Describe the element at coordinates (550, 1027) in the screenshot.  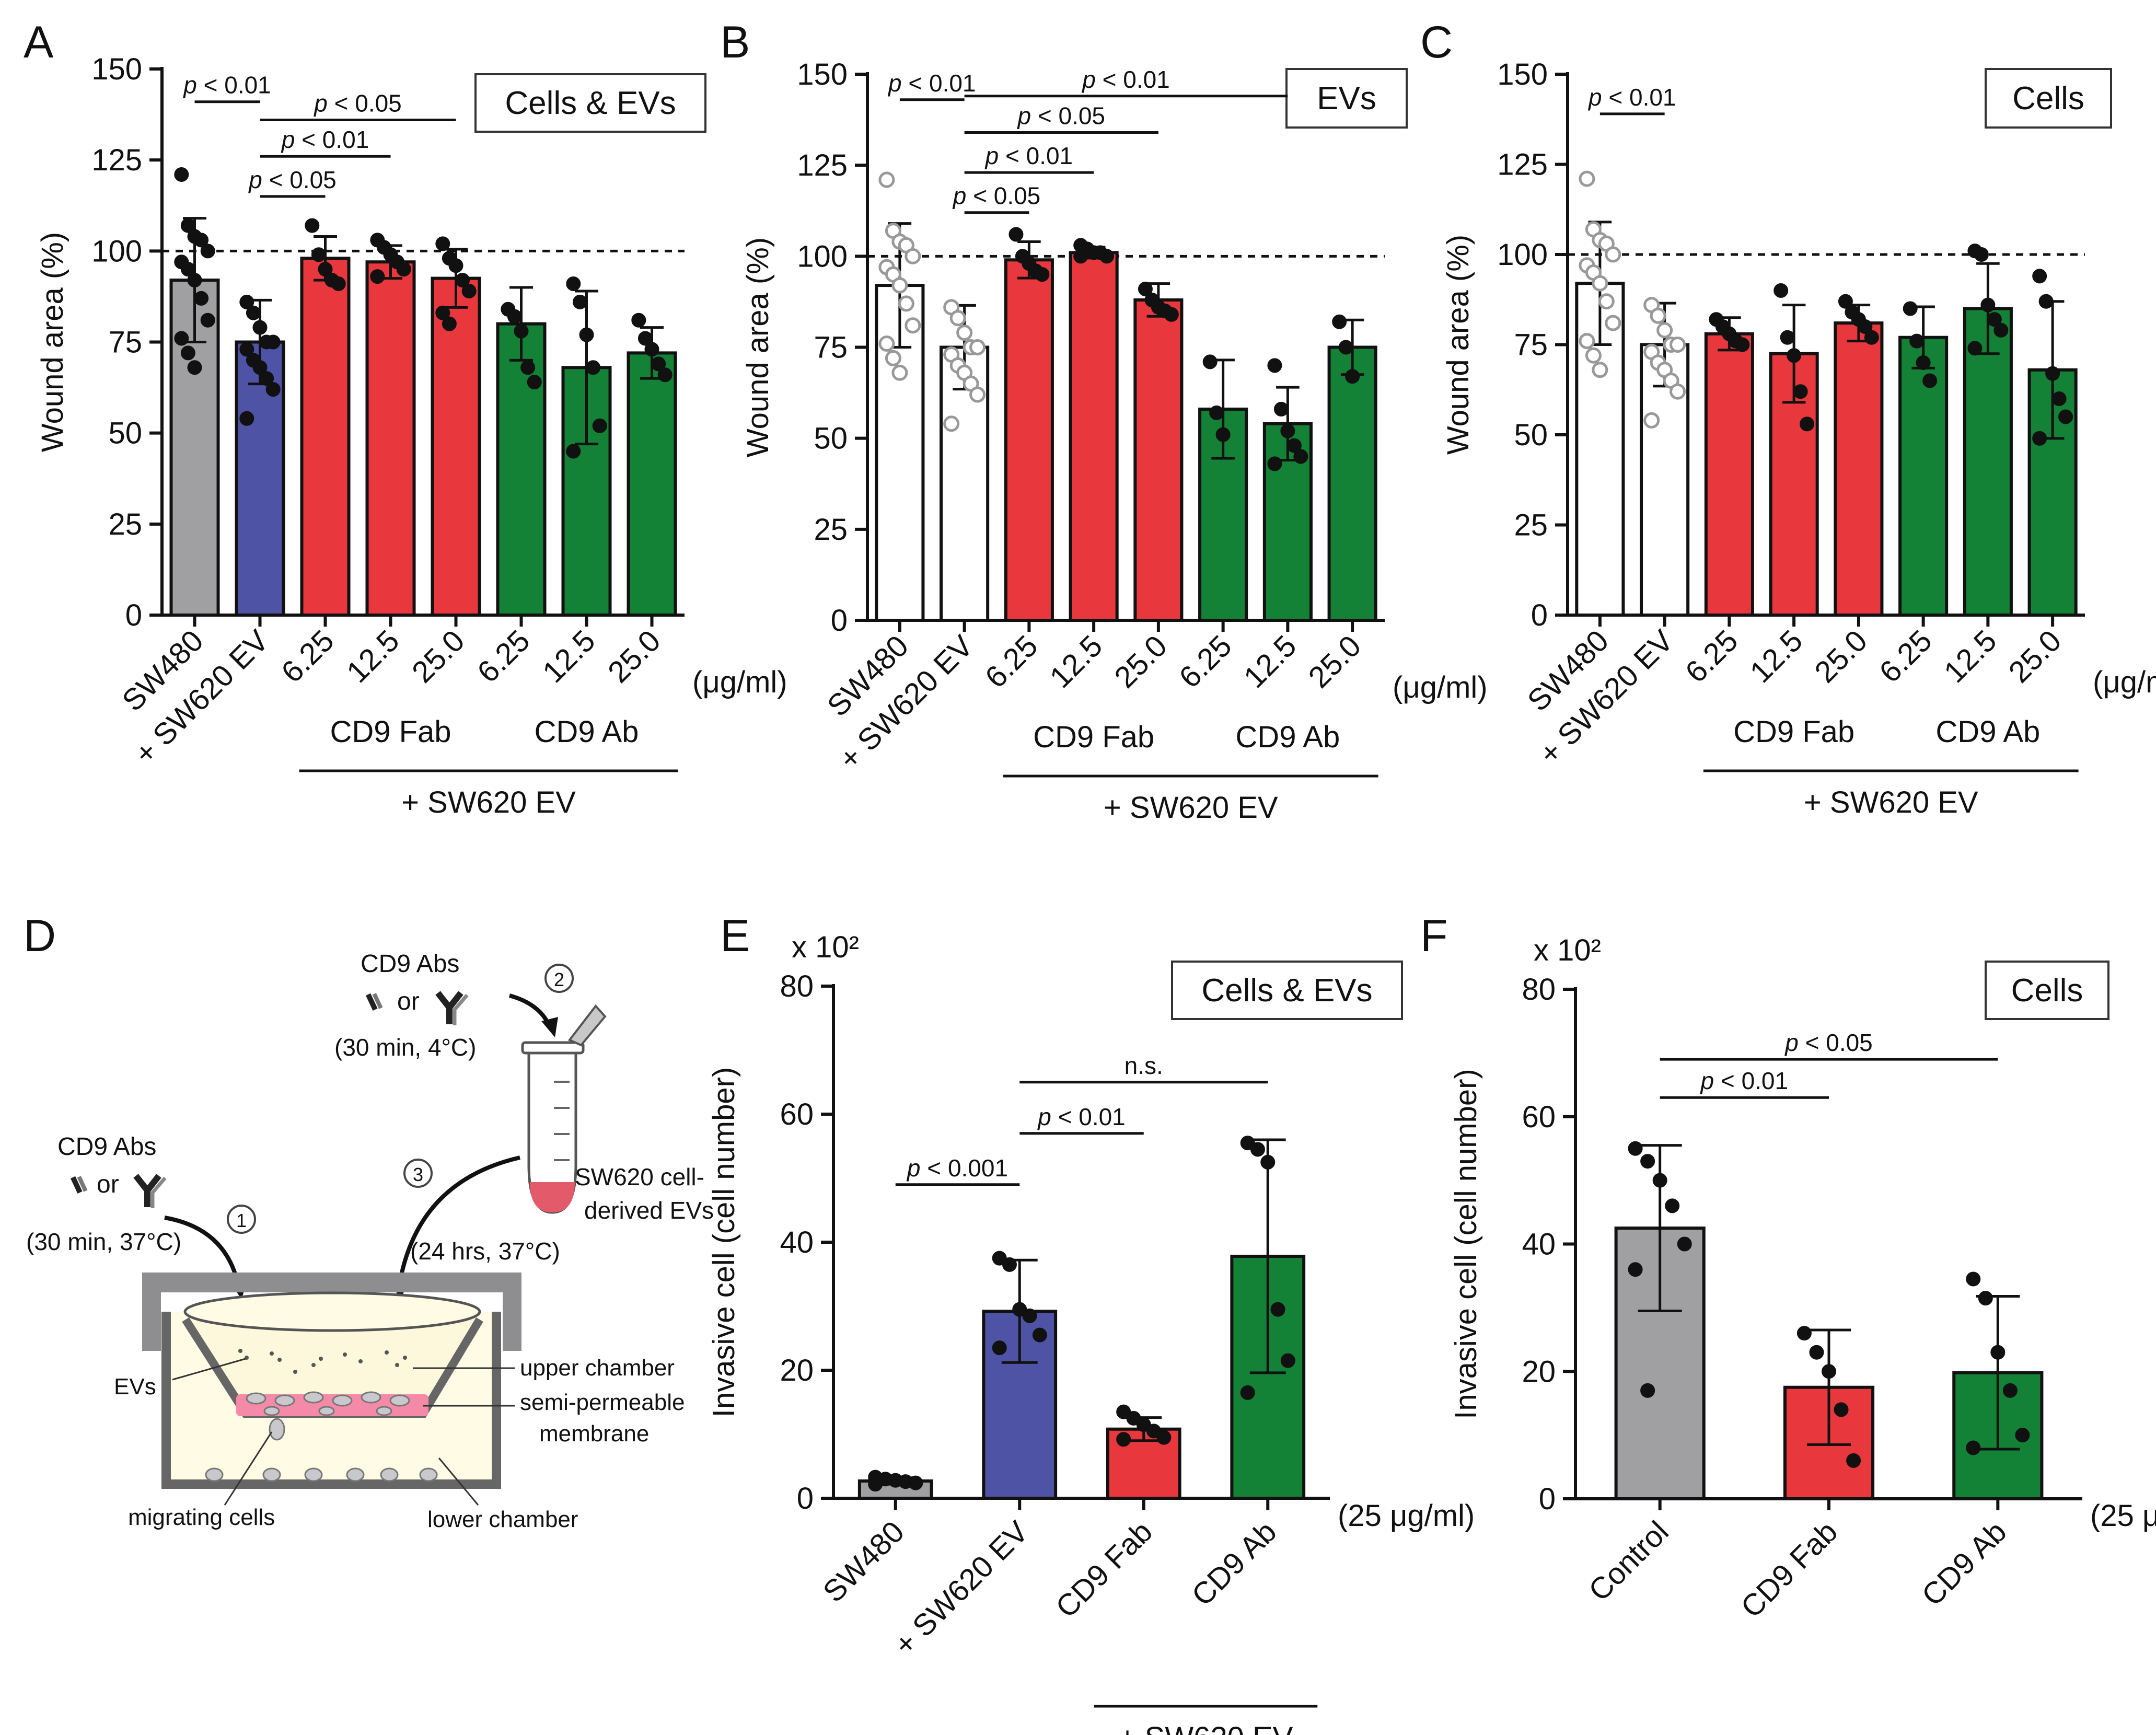
I see `arrow-step-2-head` at that location.